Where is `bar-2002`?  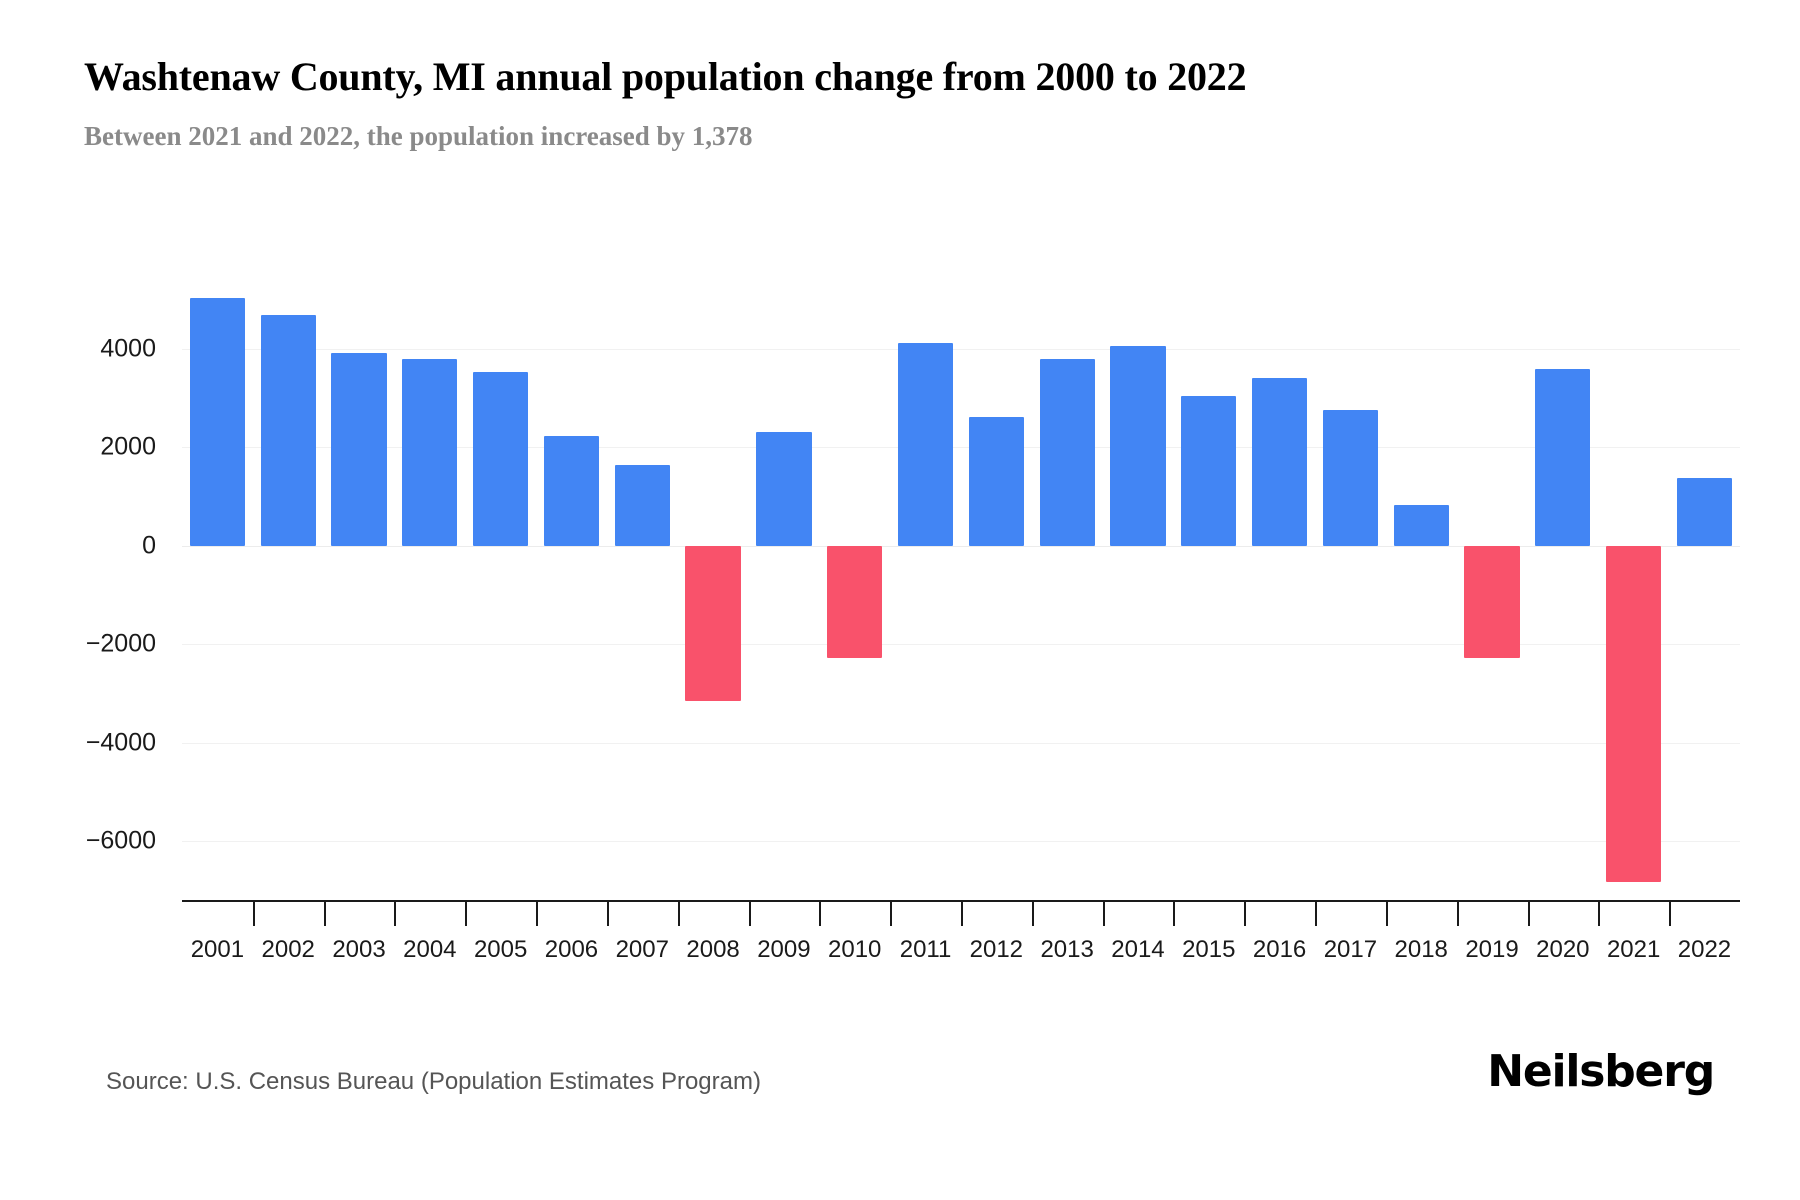
bar-2002 is located at coordinates (288, 430).